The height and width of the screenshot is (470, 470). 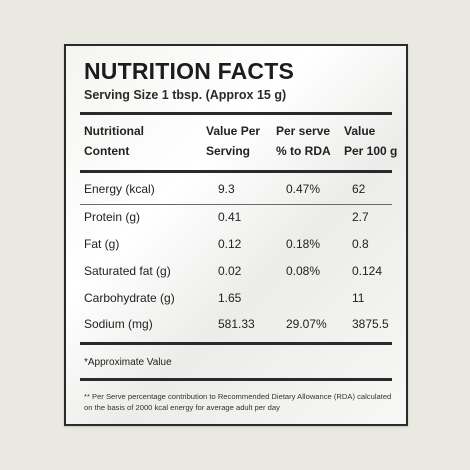 What do you see at coordinates (303, 271) in the screenshot?
I see `rda-percent: 0.08%` at bounding box center [303, 271].